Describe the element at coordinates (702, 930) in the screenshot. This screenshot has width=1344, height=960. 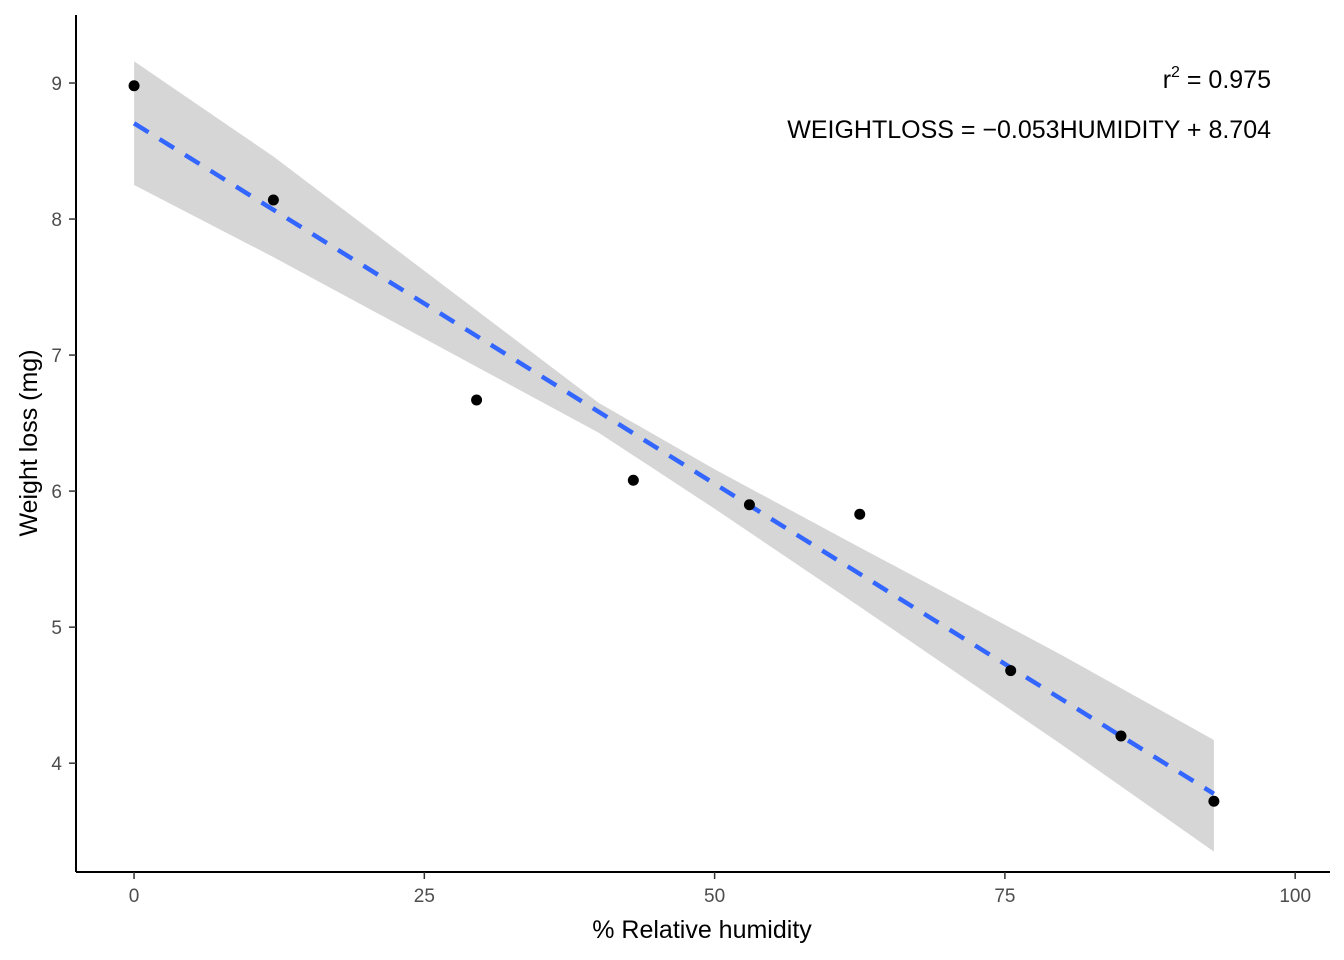
I see `x-axis-title: % Relative humidity` at that location.